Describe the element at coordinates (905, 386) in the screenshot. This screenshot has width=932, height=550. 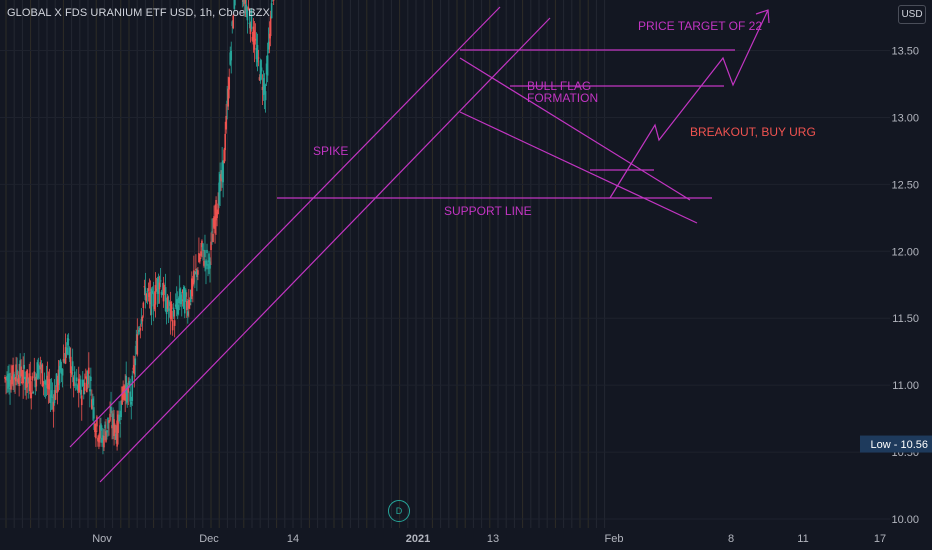
I see `y-tick-label: 11.00` at that location.